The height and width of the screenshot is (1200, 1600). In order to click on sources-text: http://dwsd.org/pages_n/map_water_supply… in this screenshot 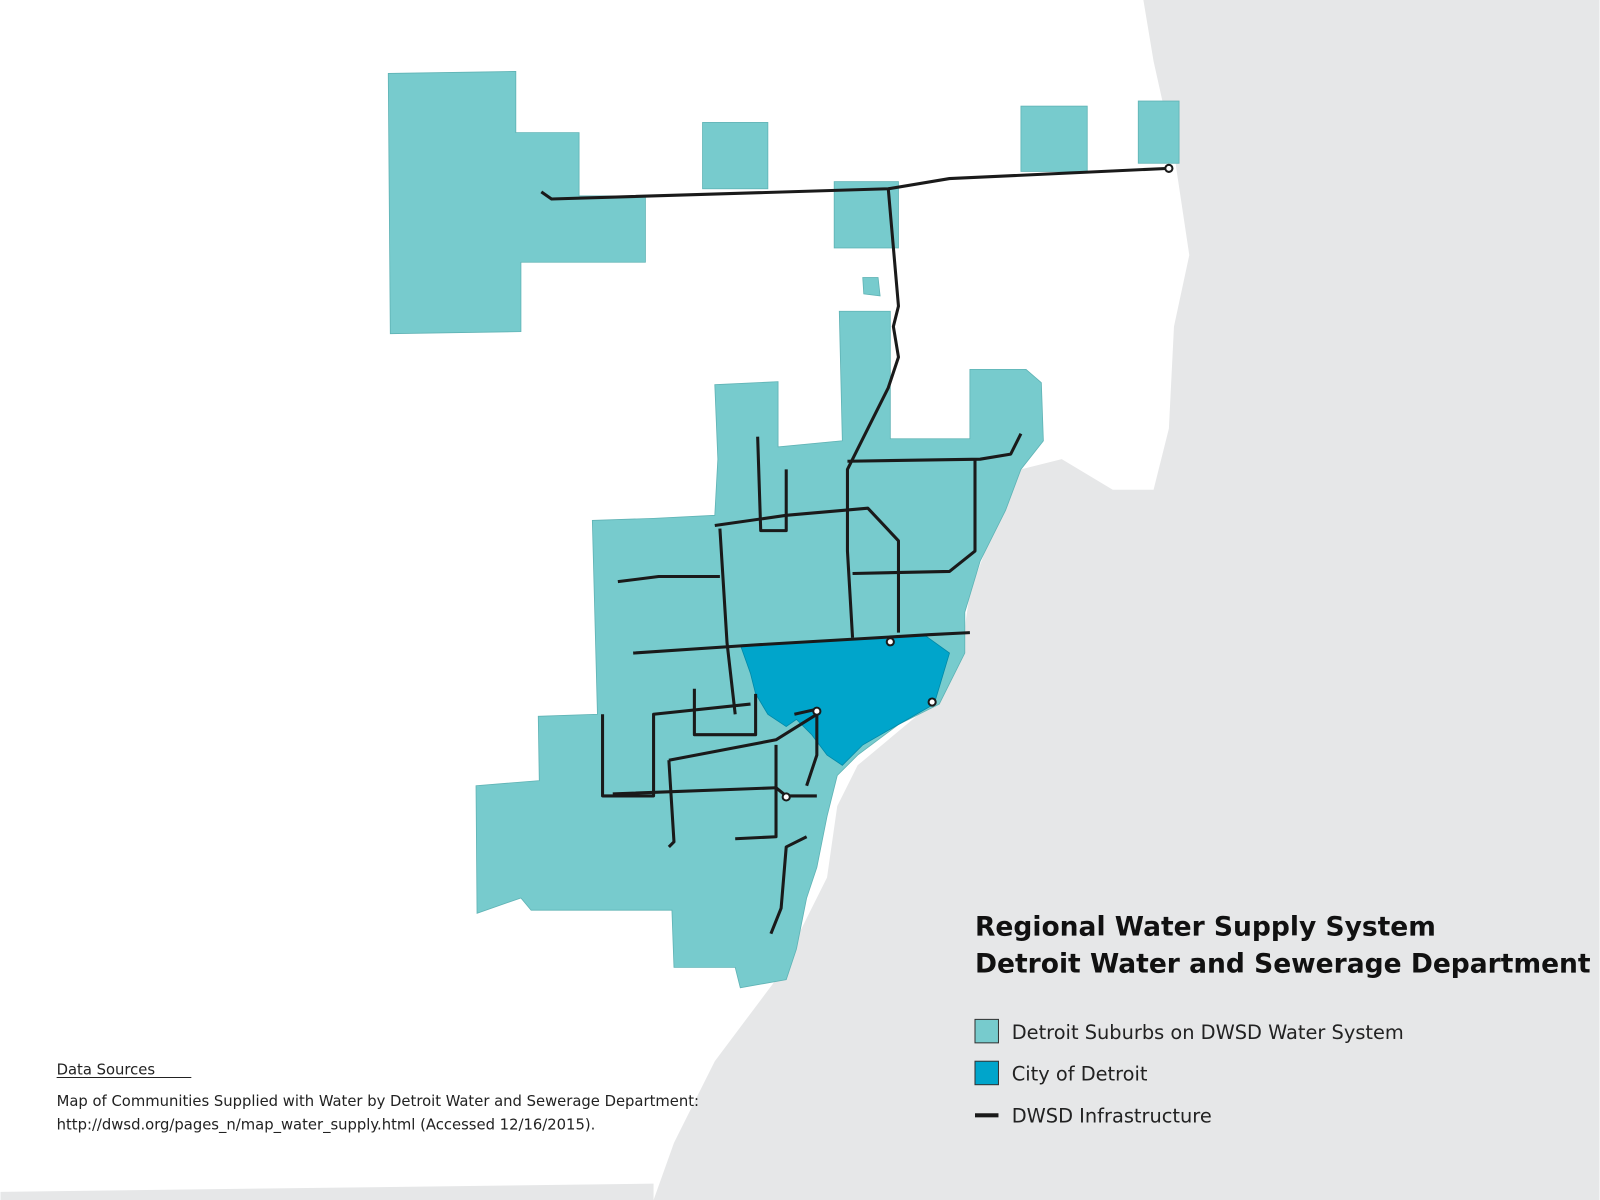, I will do `click(326, 1125)`.